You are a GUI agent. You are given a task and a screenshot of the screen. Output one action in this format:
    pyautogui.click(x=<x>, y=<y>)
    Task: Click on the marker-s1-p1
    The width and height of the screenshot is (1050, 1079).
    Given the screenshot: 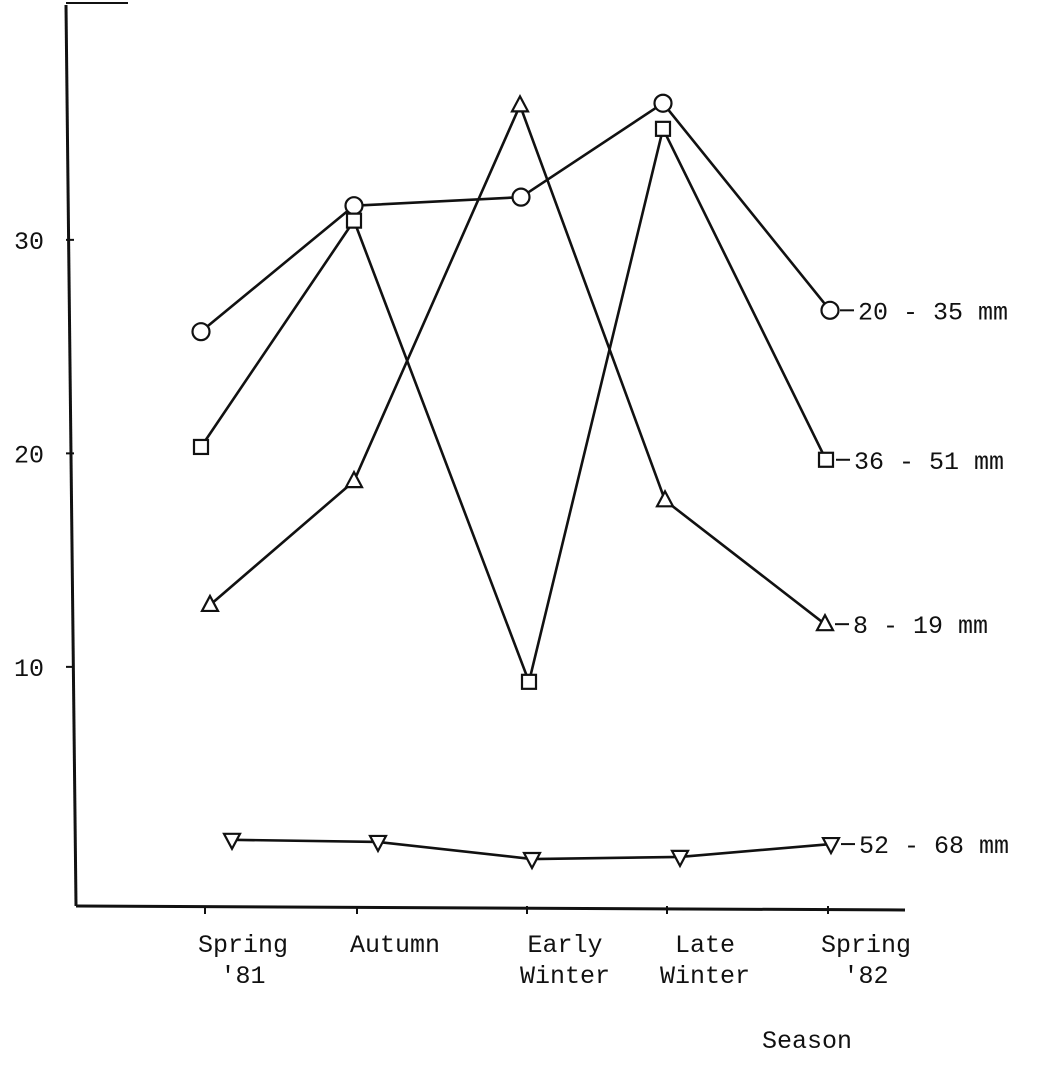 What is the action you would take?
    pyautogui.click(x=354, y=220)
    